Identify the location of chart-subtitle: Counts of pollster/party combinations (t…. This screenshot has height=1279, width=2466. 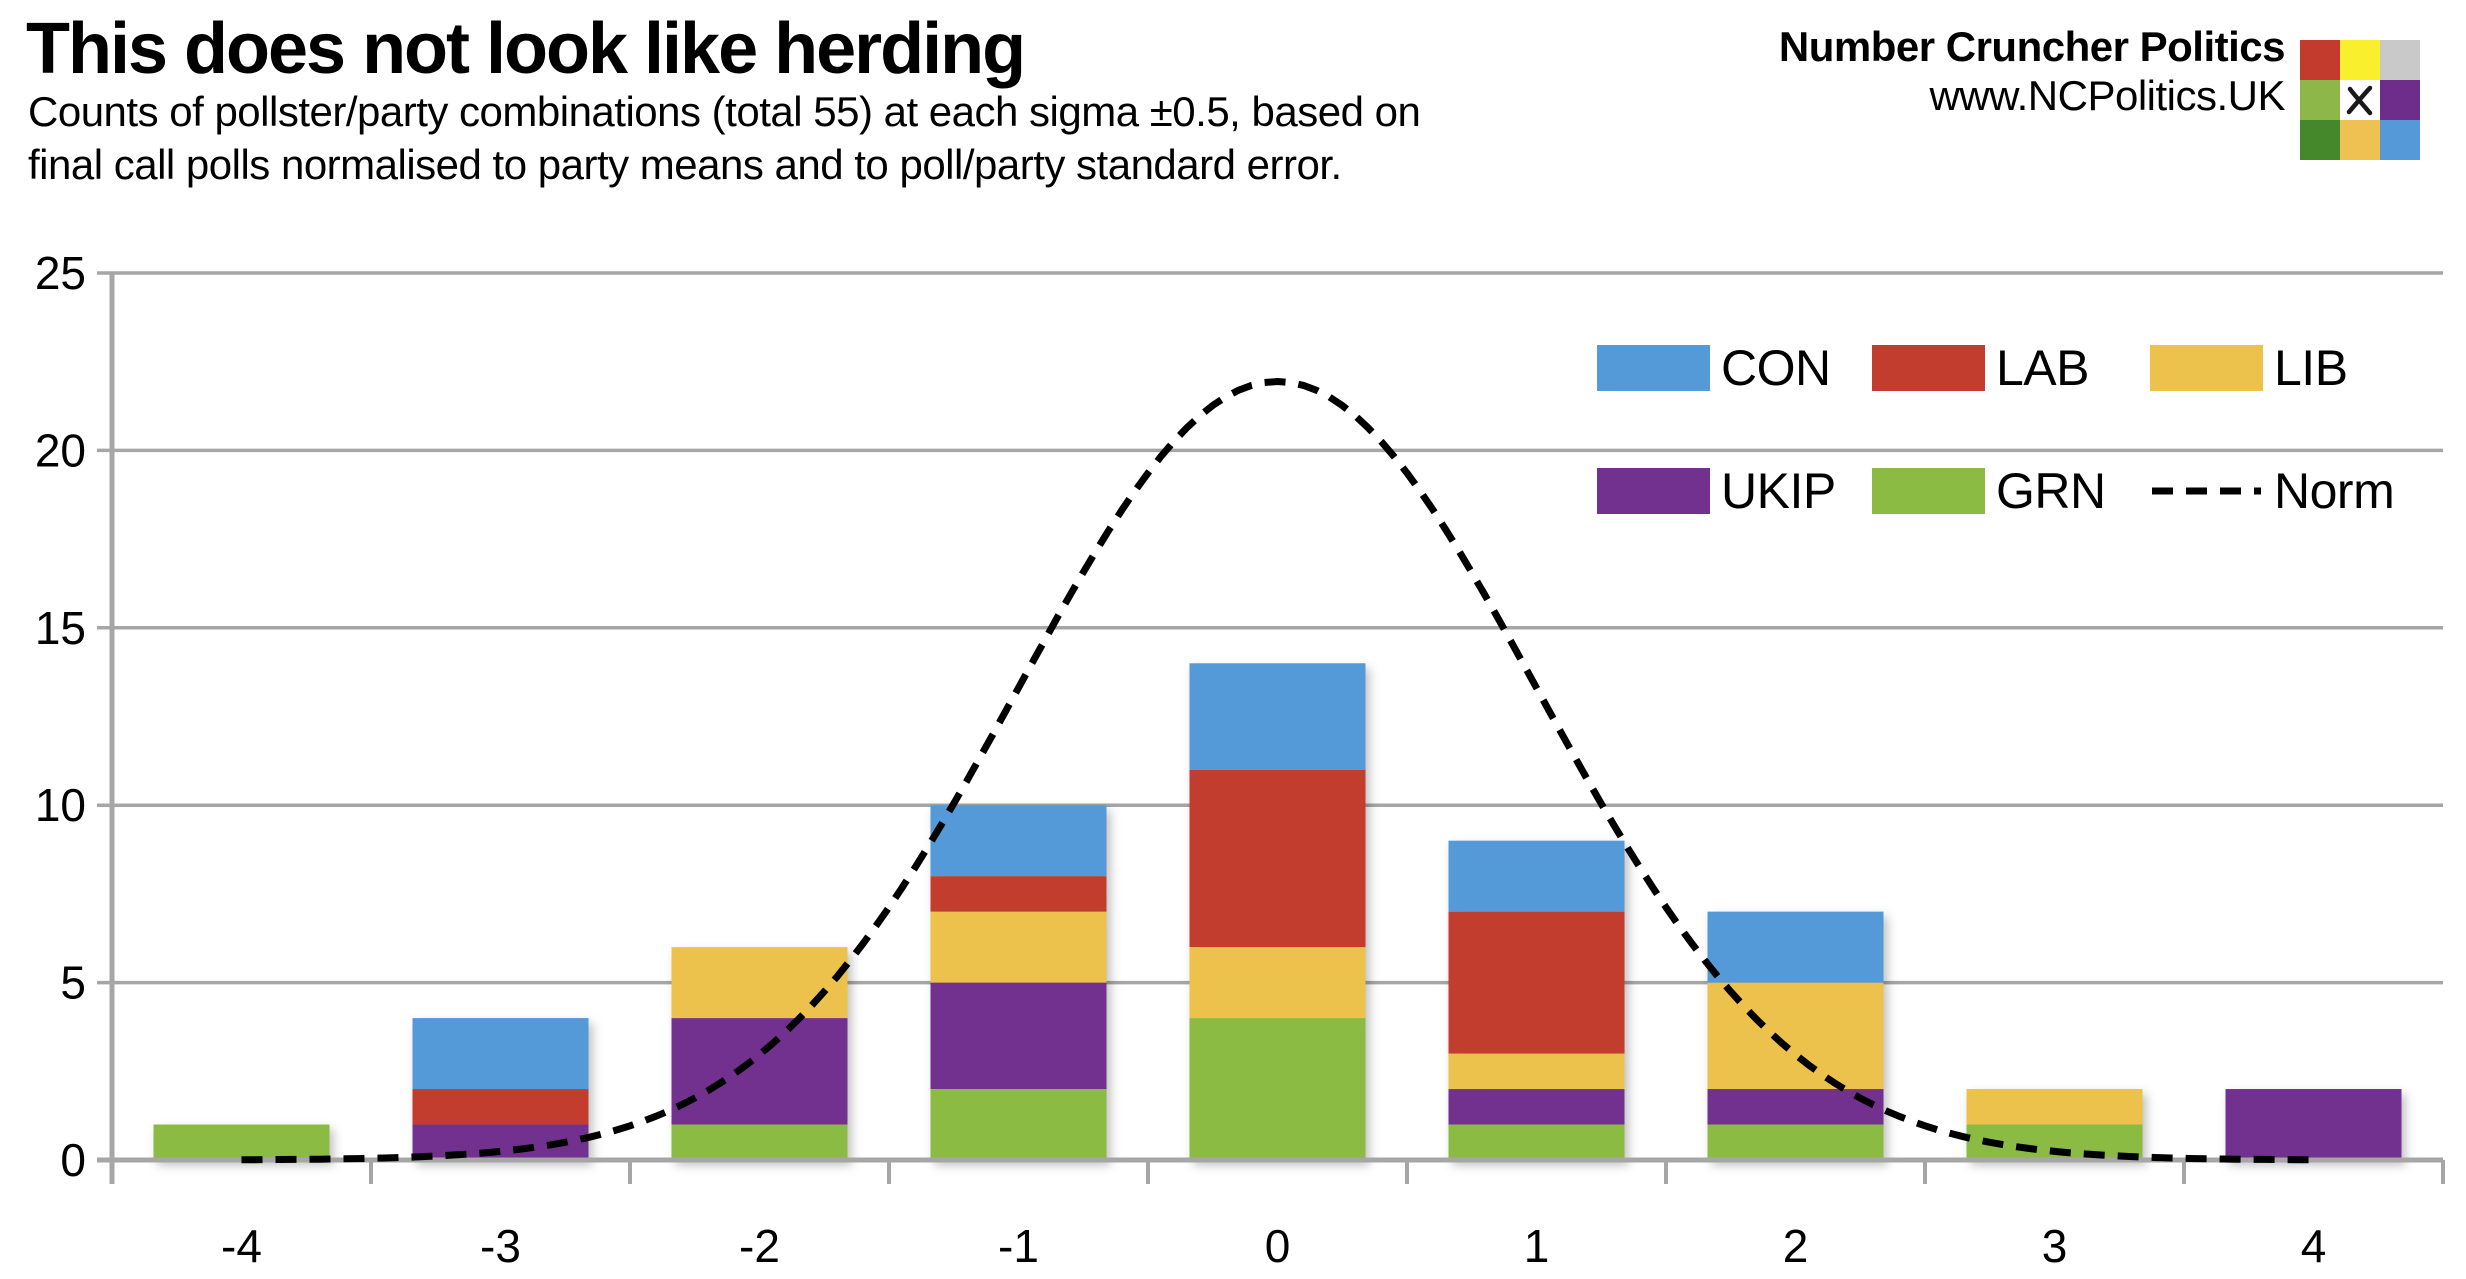
(724, 139).